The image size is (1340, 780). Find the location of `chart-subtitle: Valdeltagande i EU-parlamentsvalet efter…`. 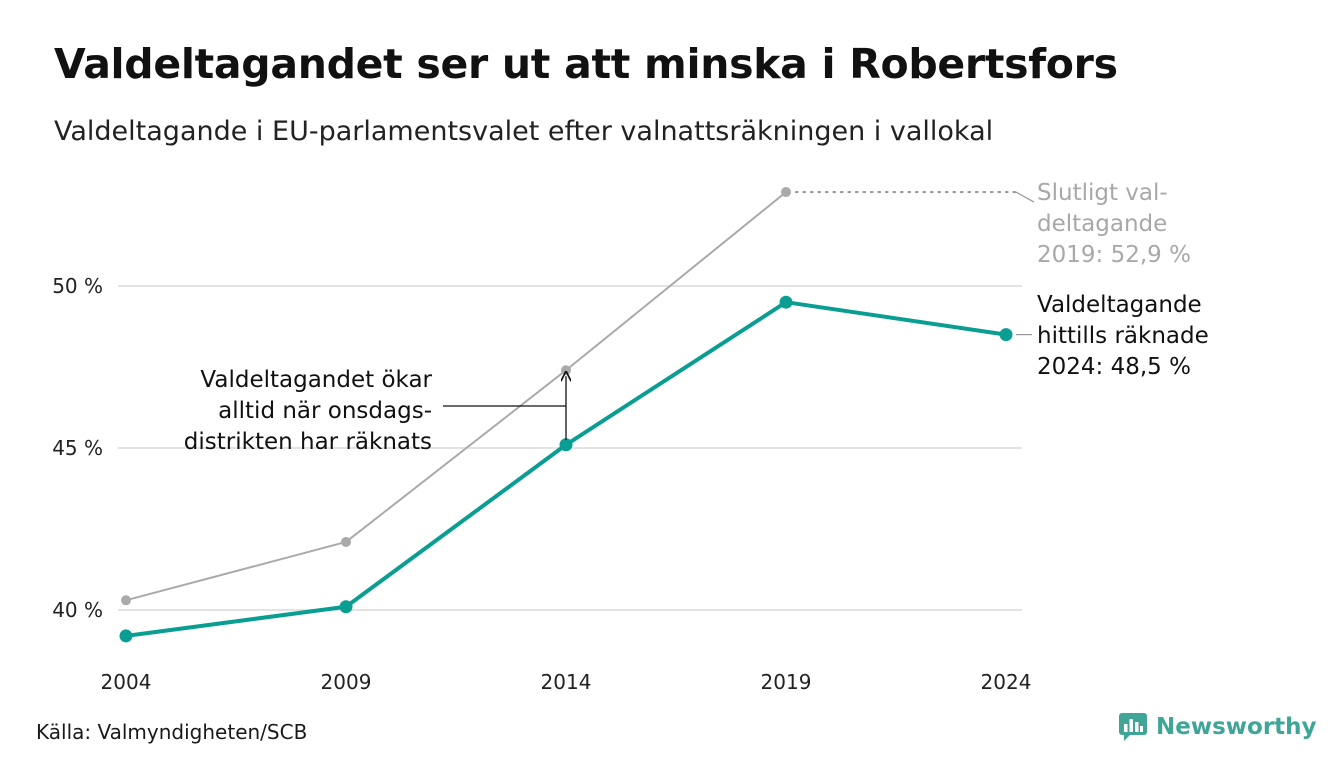

chart-subtitle: Valdeltagande i EU-parlamentsvalet efter… is located at coordinates (524, 131).